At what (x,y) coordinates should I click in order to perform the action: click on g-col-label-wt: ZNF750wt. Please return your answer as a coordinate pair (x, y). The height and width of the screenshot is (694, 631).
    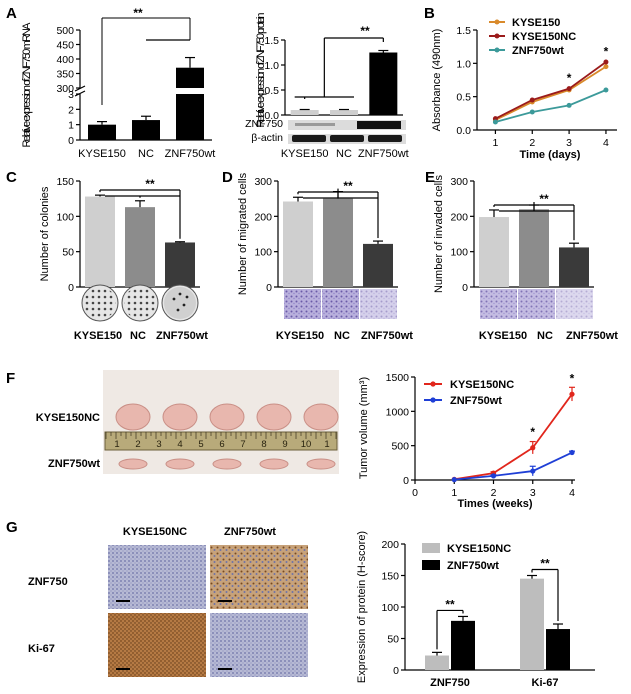
    Looking at the image, I should click on (250, 532).